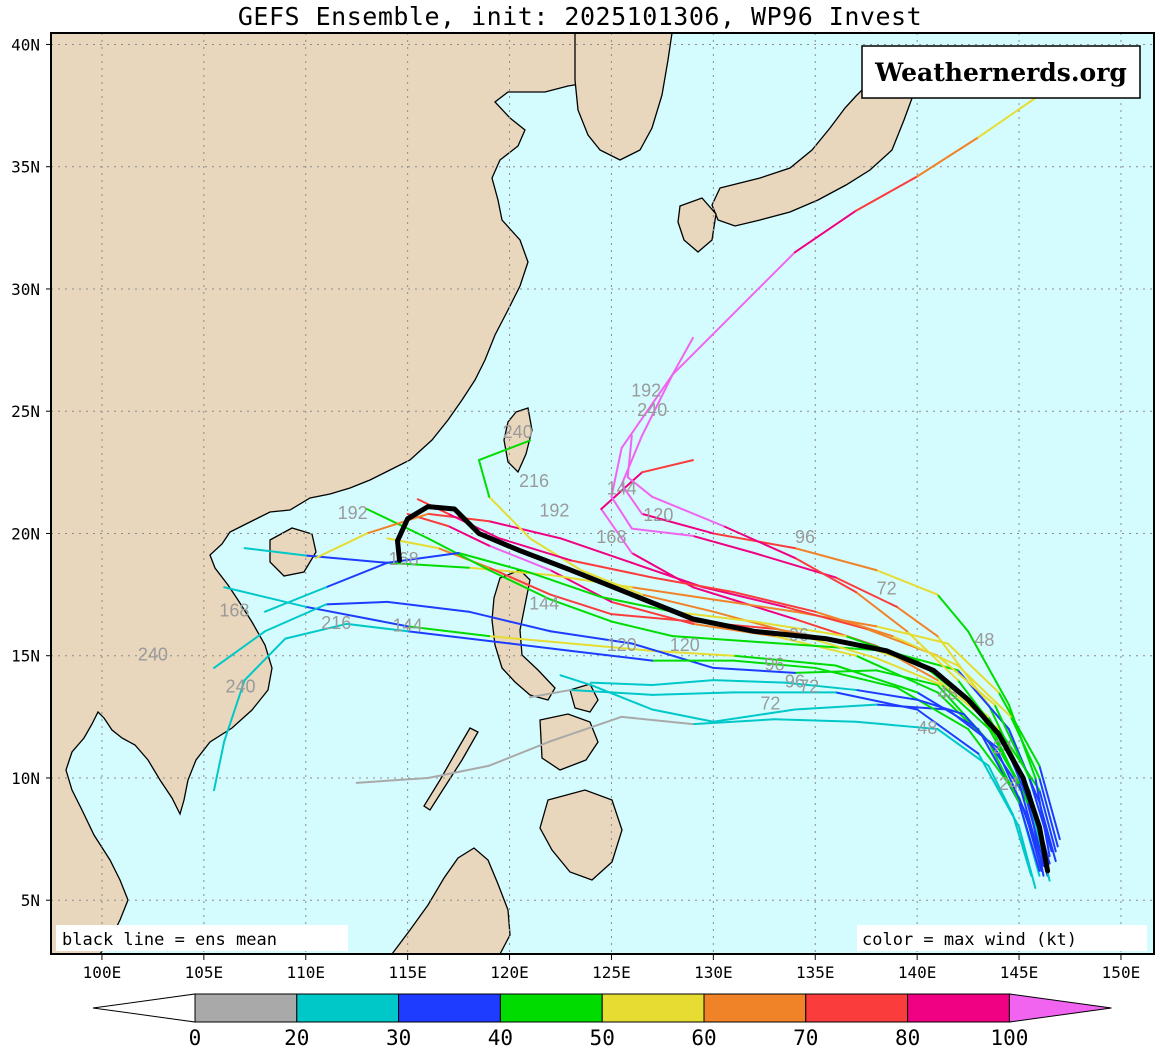 The height and width of the screenshot is (1051, 1160). What do you see at coordinates (451, 900) in the screenshot?
I see `borneo-island` at bounding box center [451, 900].